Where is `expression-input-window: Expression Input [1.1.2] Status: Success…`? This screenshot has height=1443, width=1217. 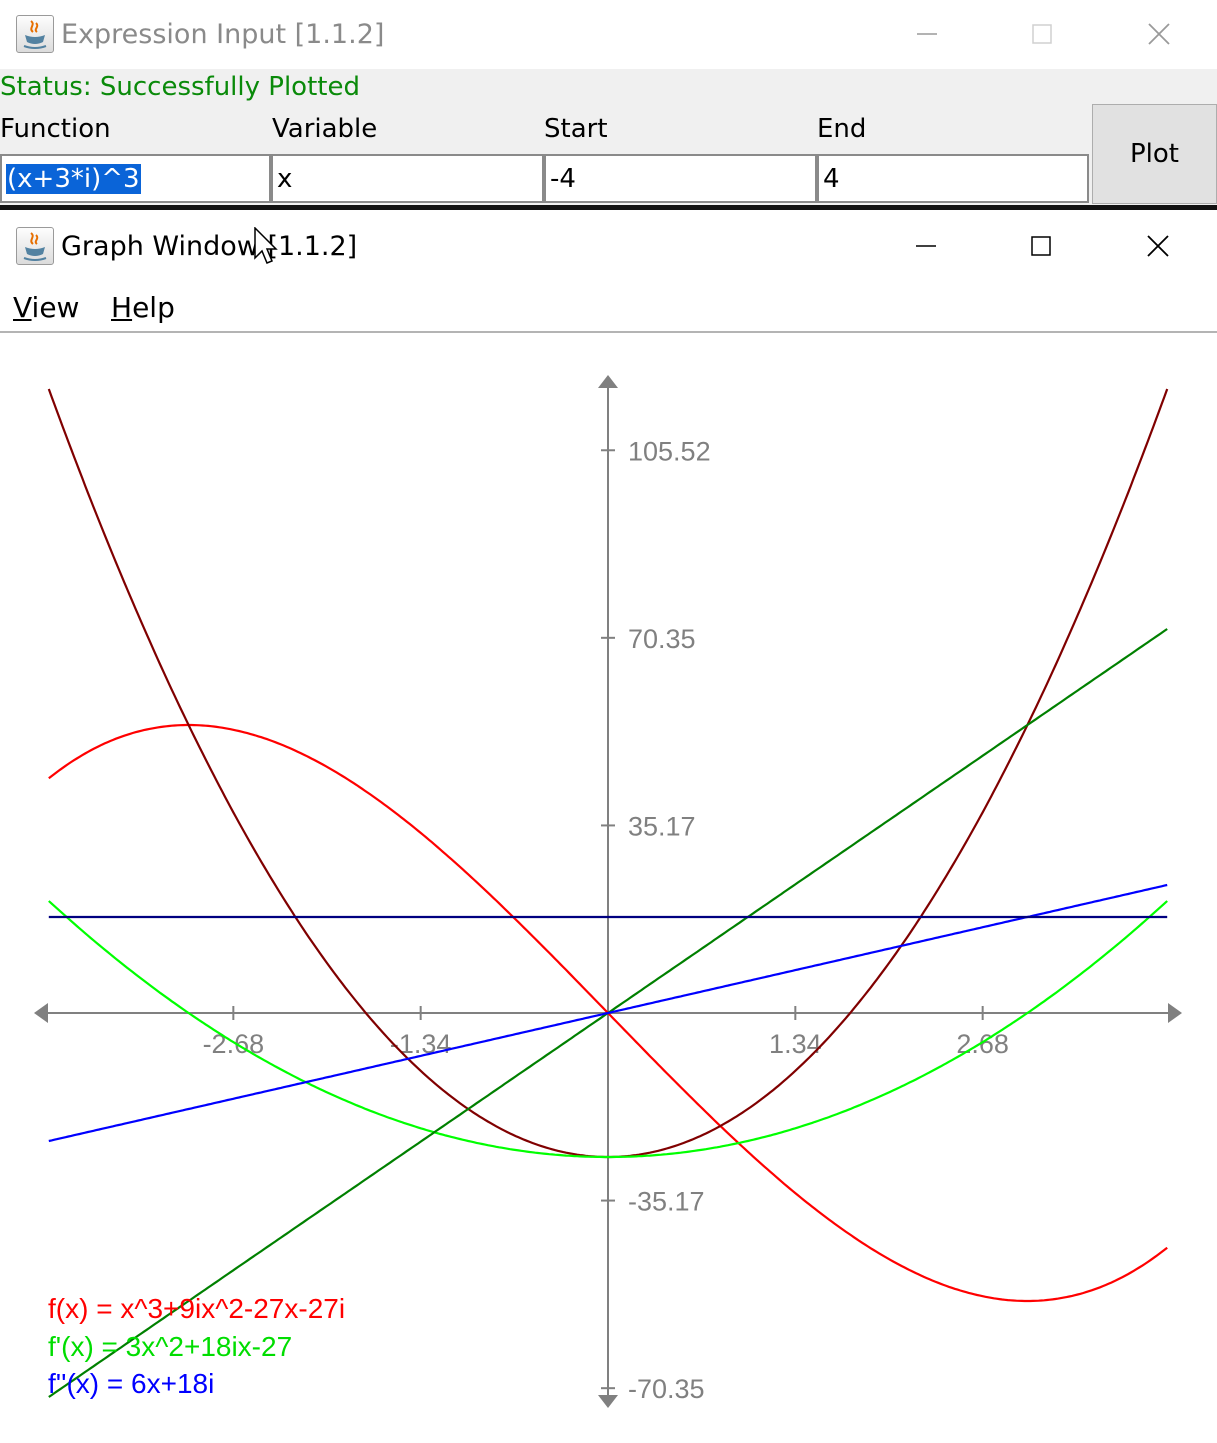 expression-input-window: Expression Input [1.1.2] Status: Success… is located at coordinates (608, 104).